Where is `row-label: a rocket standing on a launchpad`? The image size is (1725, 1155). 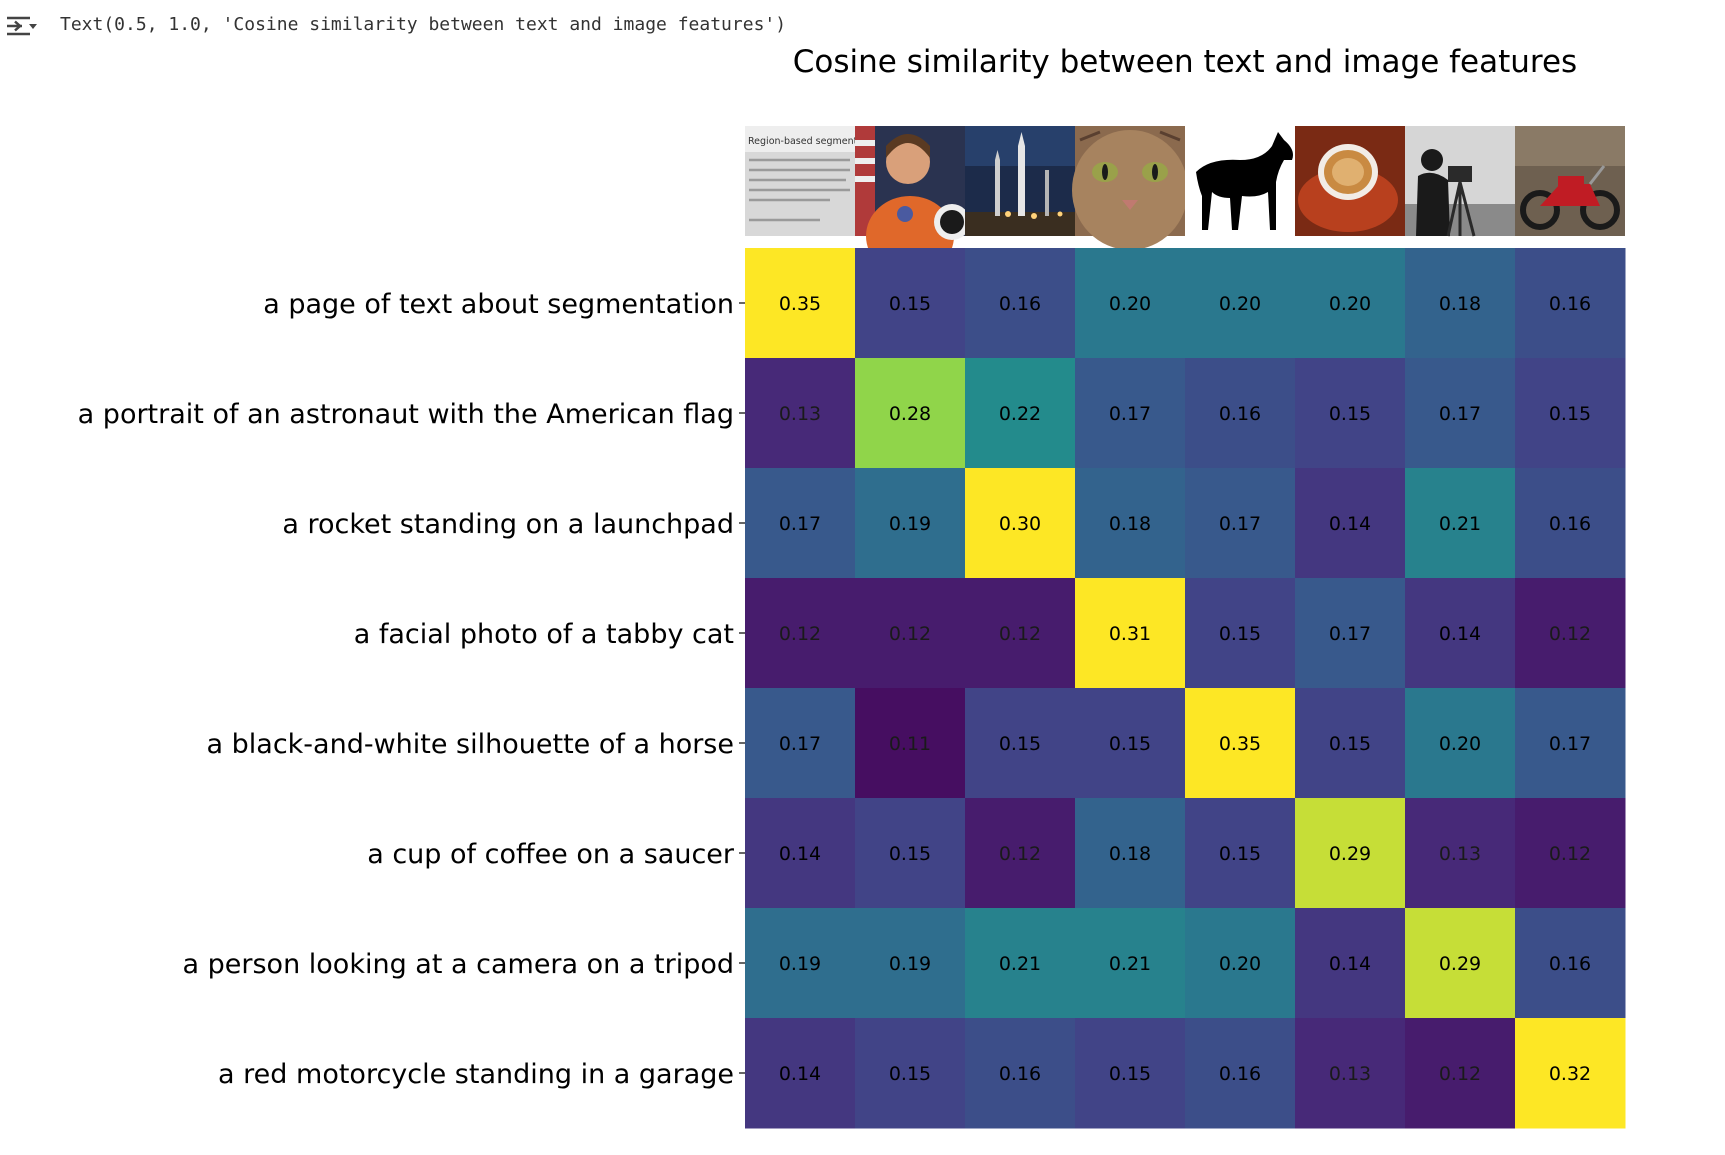
row-label: a rocket standing on a launchpad is located at coordinates (508, 524).